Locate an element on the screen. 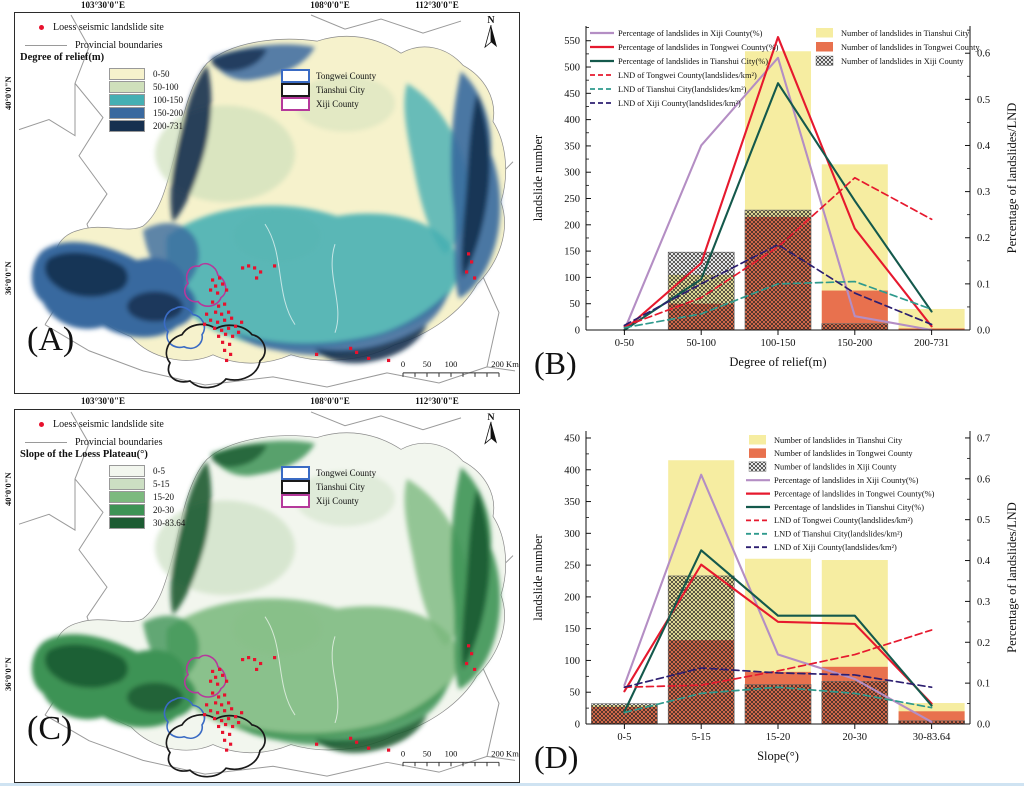 The image size is (1024, 791). svg-text: 0.0 is located at coordinates (983, 725).